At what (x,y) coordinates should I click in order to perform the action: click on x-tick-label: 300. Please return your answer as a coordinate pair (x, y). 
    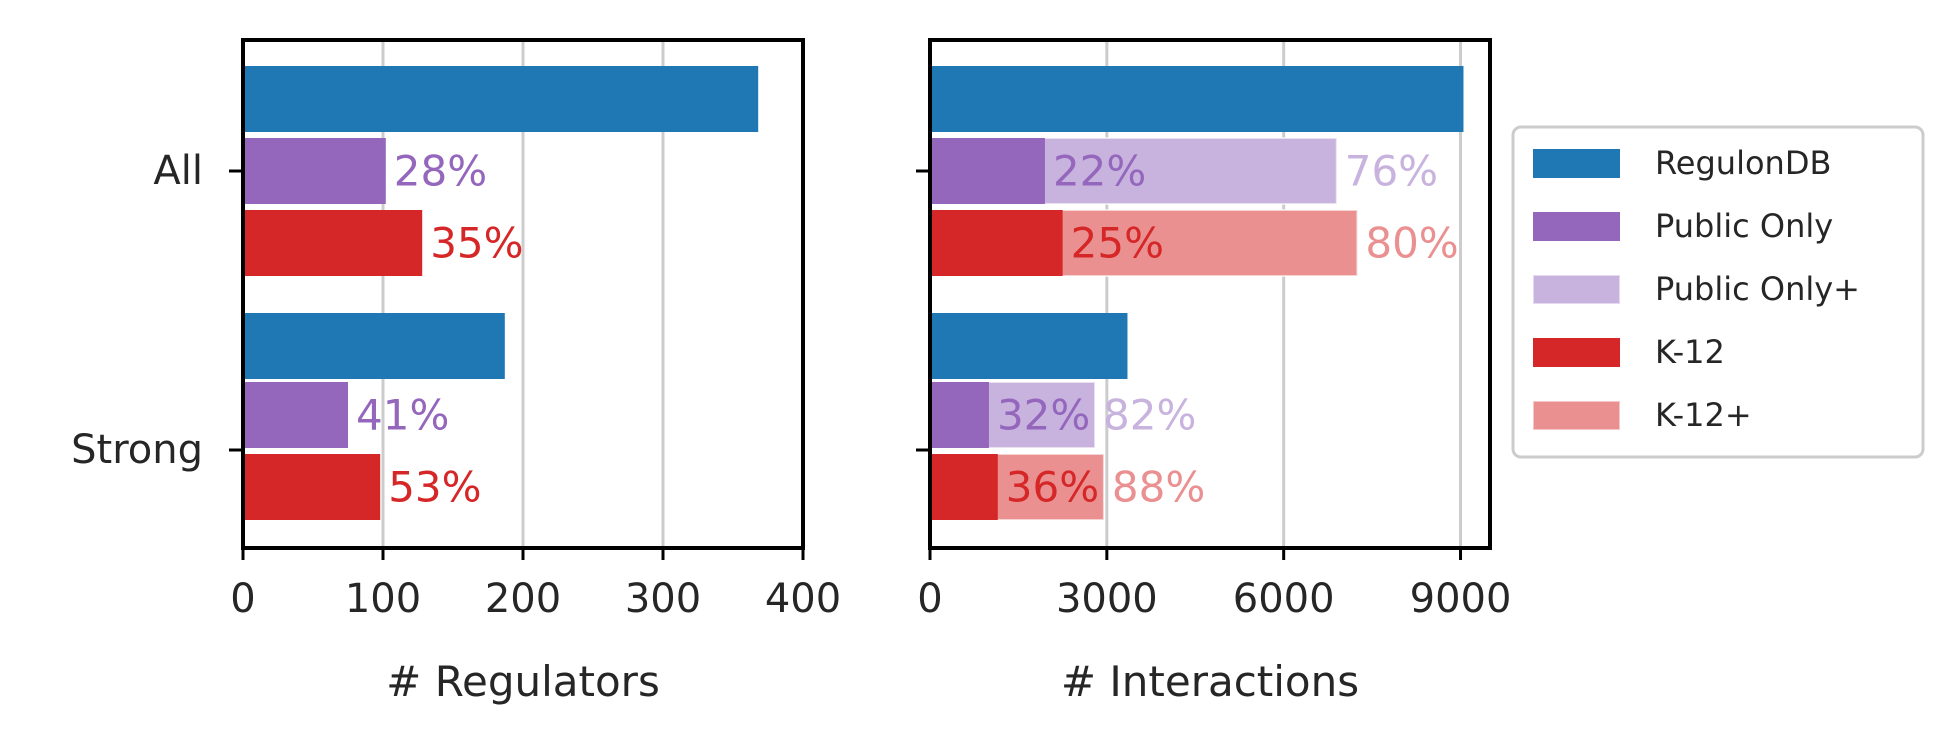
    Looking at the image, I should click on (663, 599).